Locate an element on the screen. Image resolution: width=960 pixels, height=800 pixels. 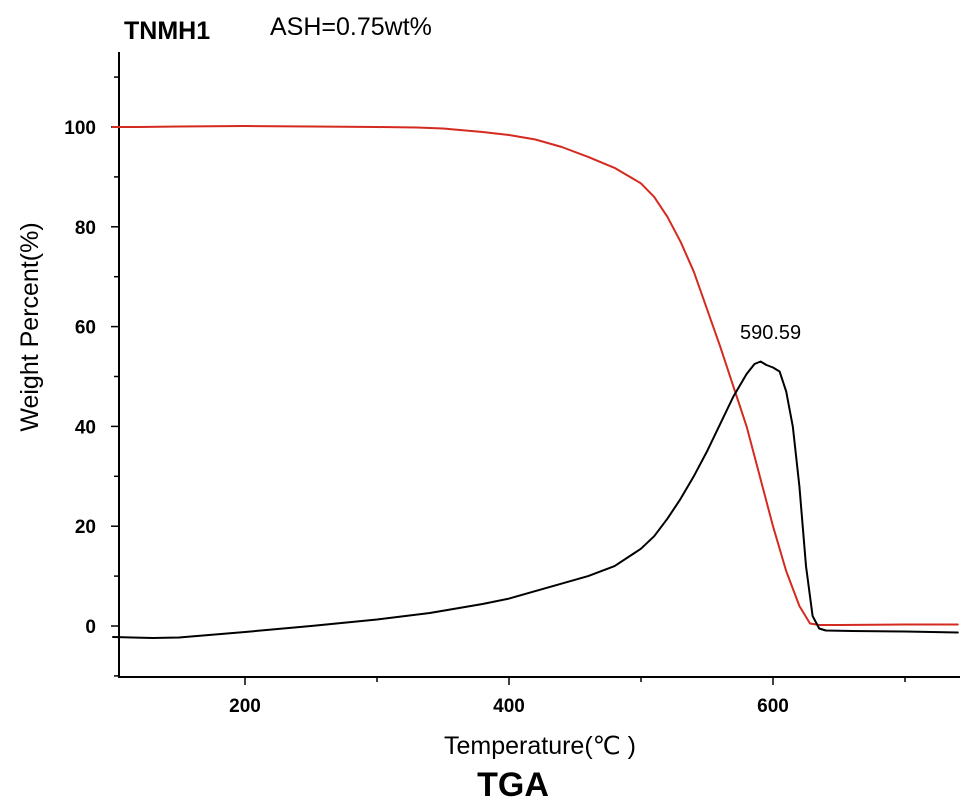
y-tick-label: 100 is located at coordinates (80, 128).